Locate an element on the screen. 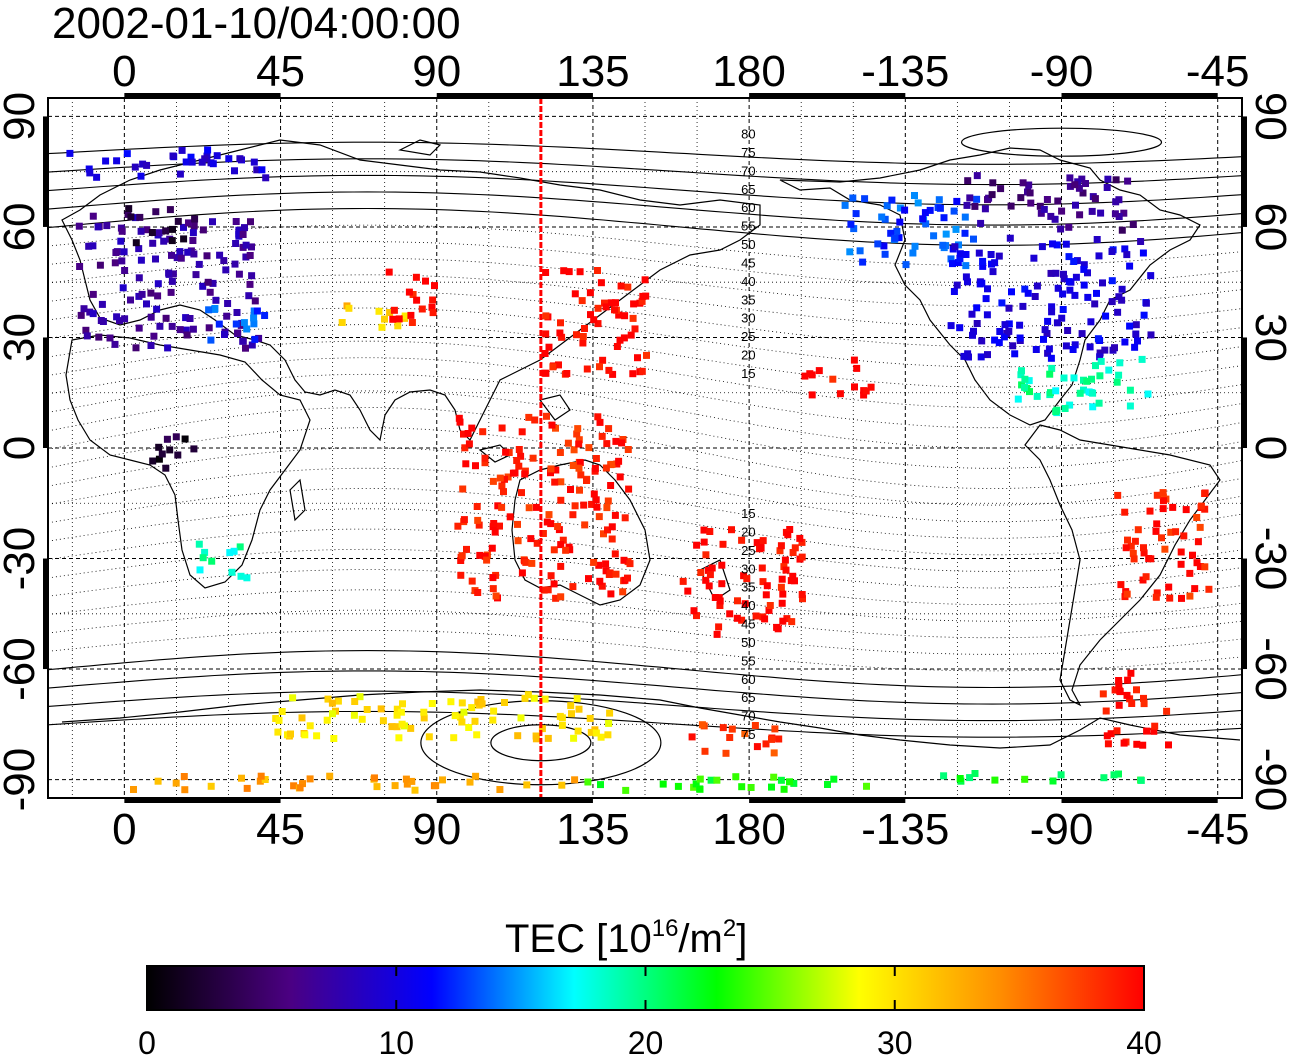 The height and width of the screenshot is (1057, 1292). contour-label: 55 is located at coordinates (748, 660).